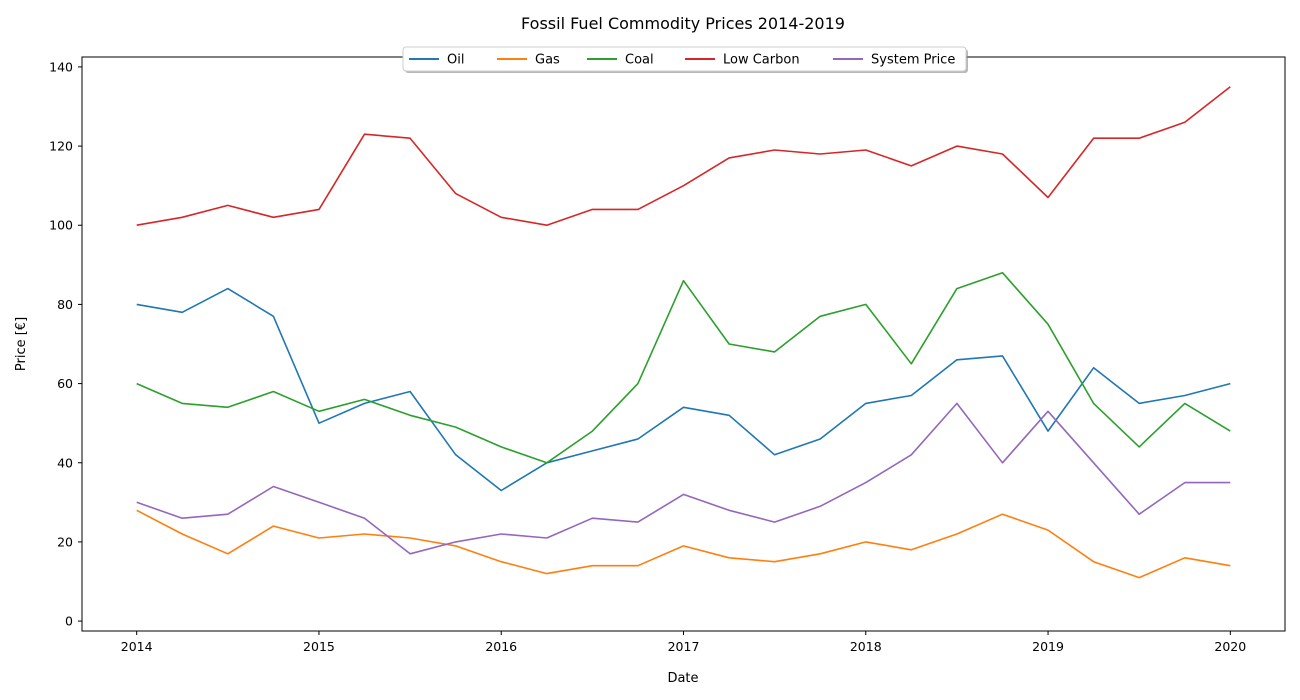  Describe the element at coordinates (684, 646) in the screenshot. I see `x-tick-label: 2017` at that location.